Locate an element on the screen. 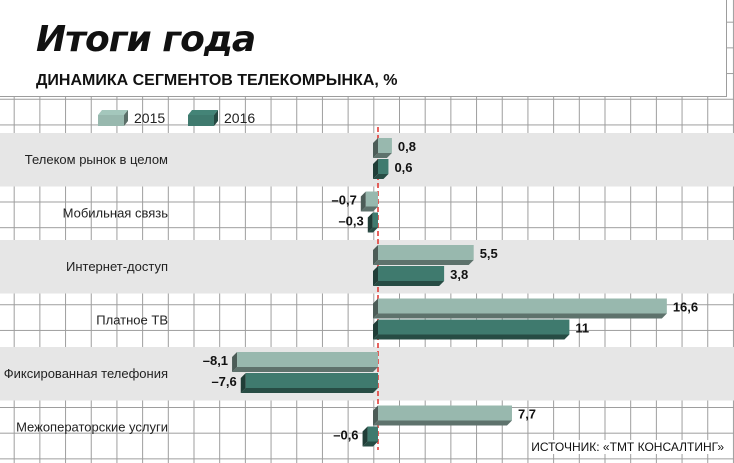 The height and width of the screenshot is (463, 734). data-label: 11 is located at coordinates (582, 328).